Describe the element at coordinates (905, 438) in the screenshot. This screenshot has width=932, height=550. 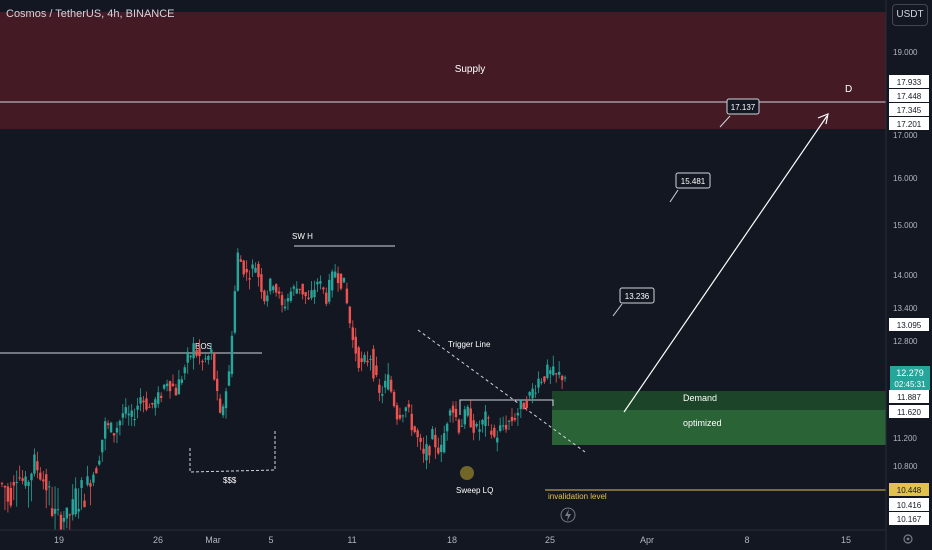
I see `y-tick-label-7: 11.200` at that location.